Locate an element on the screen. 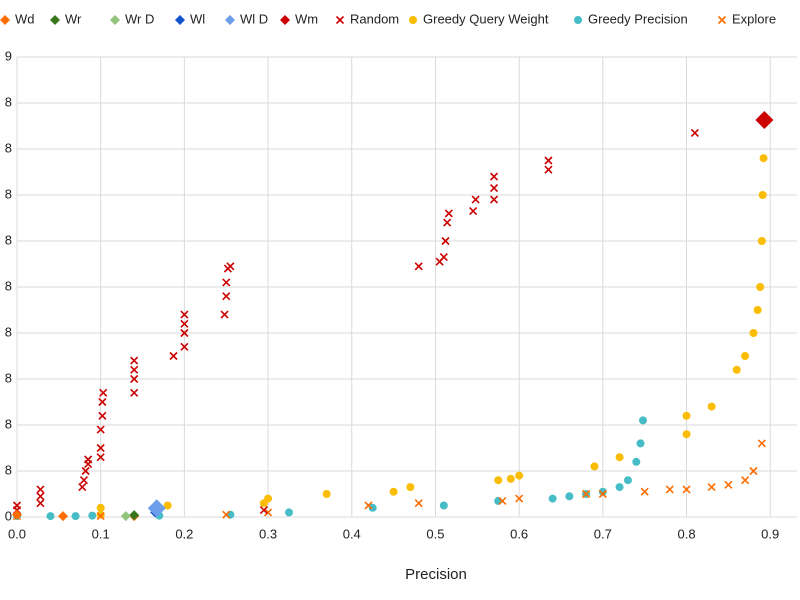 The height and width of the screenshot is (600, 800). legend-item: Wd is located at coordinates (17, 18).